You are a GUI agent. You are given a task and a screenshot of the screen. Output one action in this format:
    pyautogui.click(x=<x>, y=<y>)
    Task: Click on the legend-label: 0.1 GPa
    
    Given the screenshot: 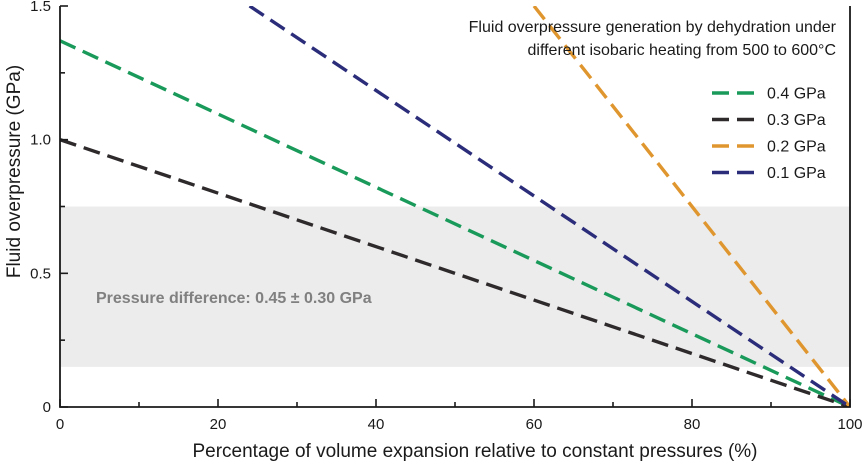 What is the action you would take?
    pyautogui.click(x=796, y=173)
    